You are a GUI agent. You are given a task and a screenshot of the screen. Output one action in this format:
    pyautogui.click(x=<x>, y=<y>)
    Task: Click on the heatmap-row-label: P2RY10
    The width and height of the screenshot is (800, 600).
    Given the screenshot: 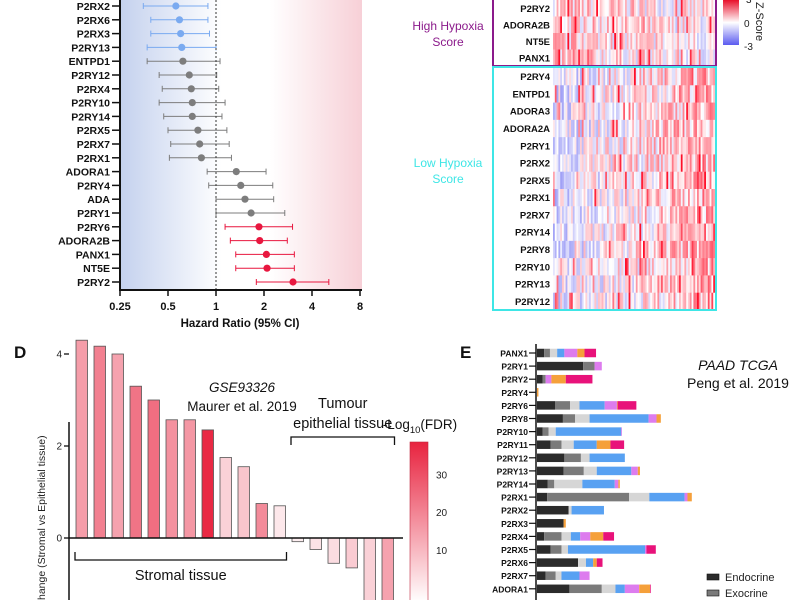 What is the action you would take?
    pyautogui.click(x=532, y=267)
    